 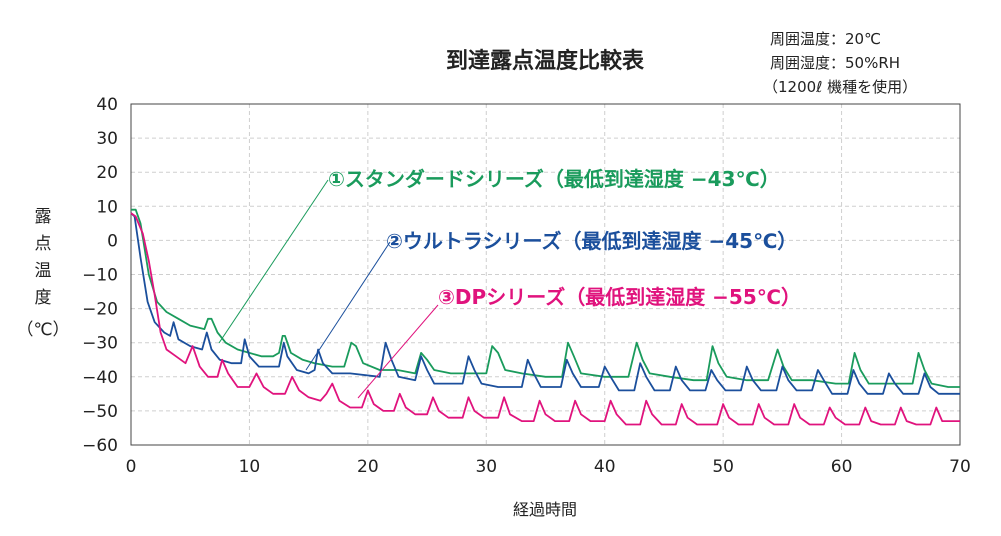 I want to click on y-tick-label: 0, so click(x=112, y=241).